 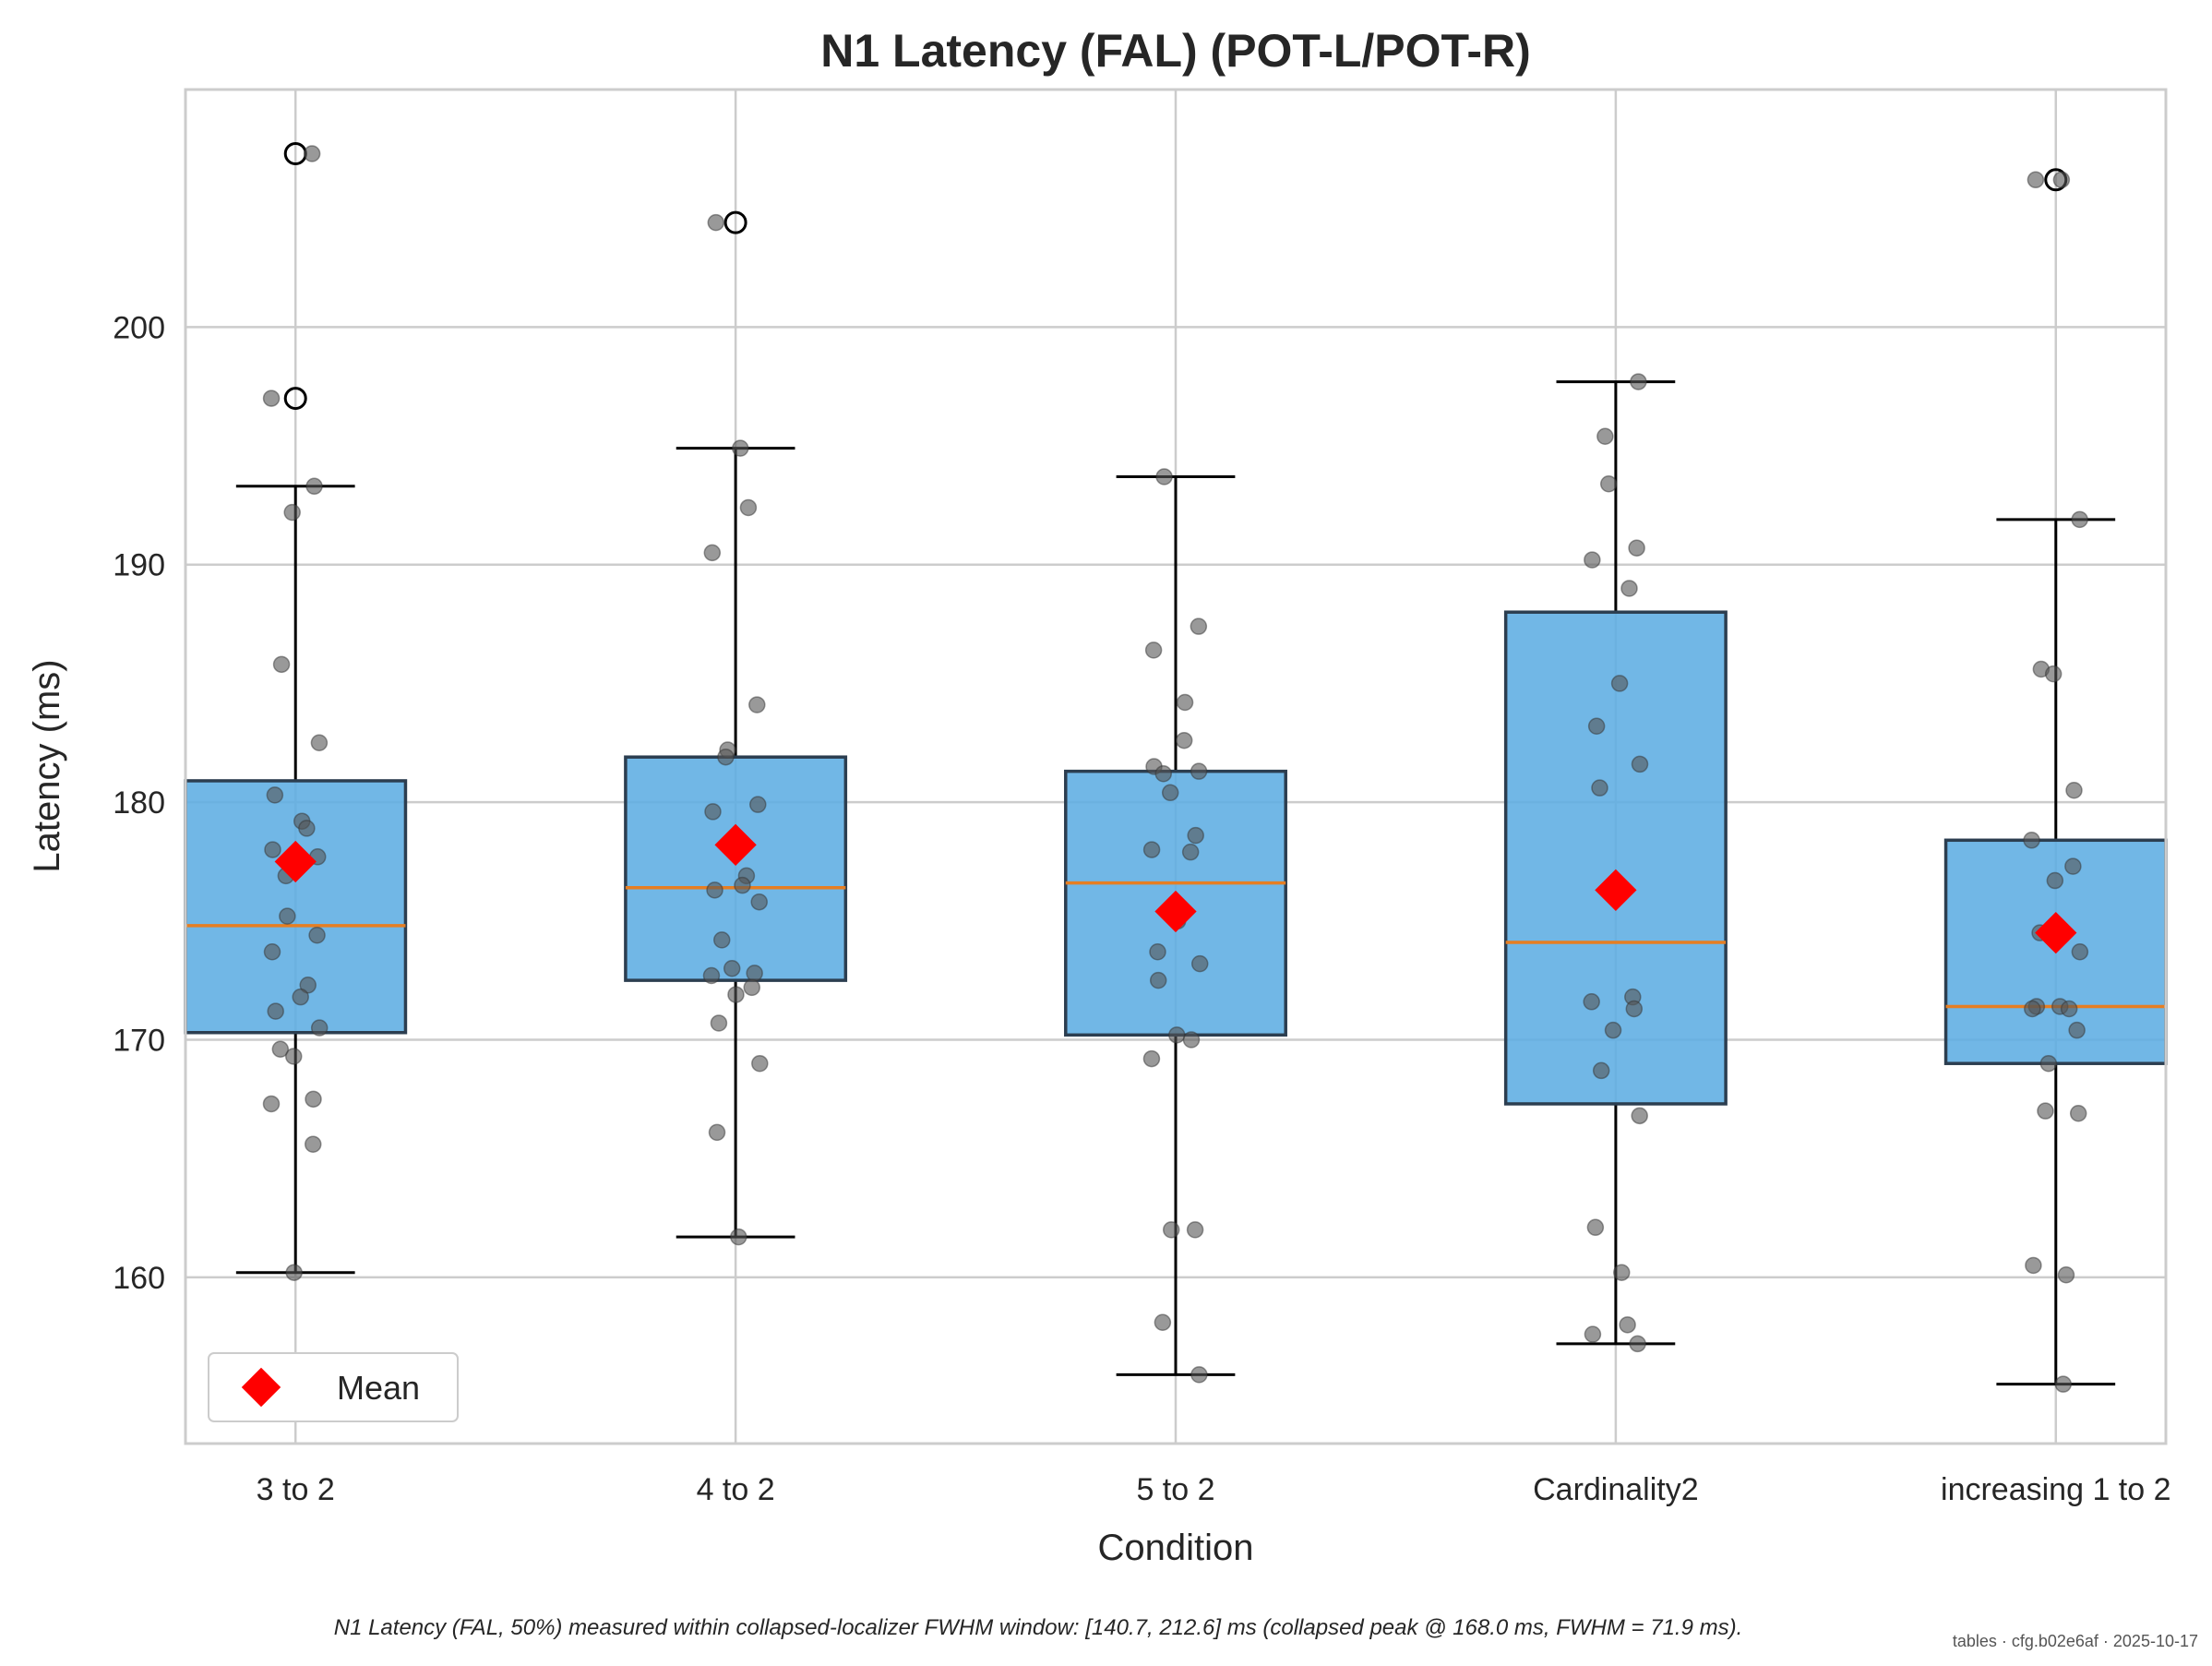 I want to click on y-axis-label: Latency (ms), so click(x=47, y=765).